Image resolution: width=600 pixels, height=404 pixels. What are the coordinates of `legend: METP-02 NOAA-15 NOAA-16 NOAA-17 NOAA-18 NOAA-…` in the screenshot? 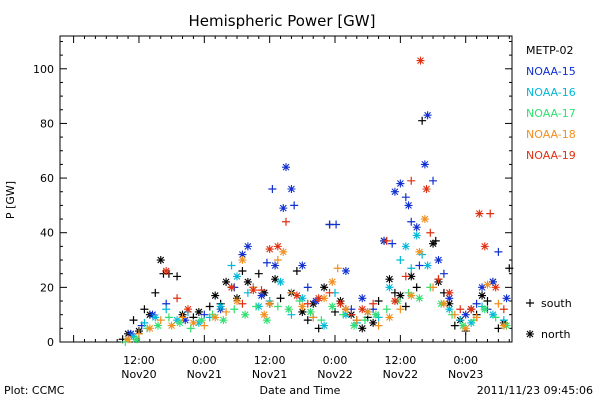 It's located at (551, 192).